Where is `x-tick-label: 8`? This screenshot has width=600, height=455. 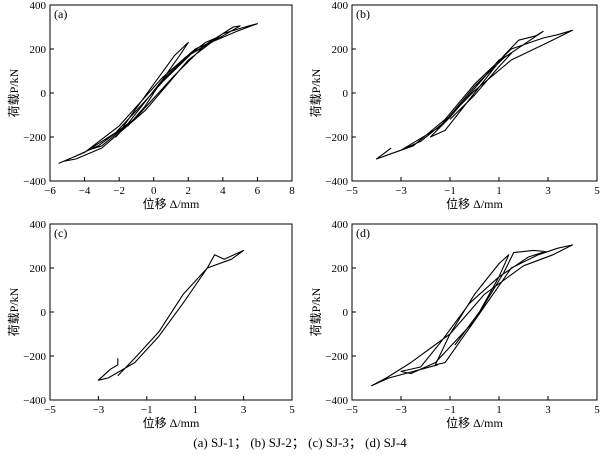 x-tick-label: 8 is located at coordinates (292, 191).